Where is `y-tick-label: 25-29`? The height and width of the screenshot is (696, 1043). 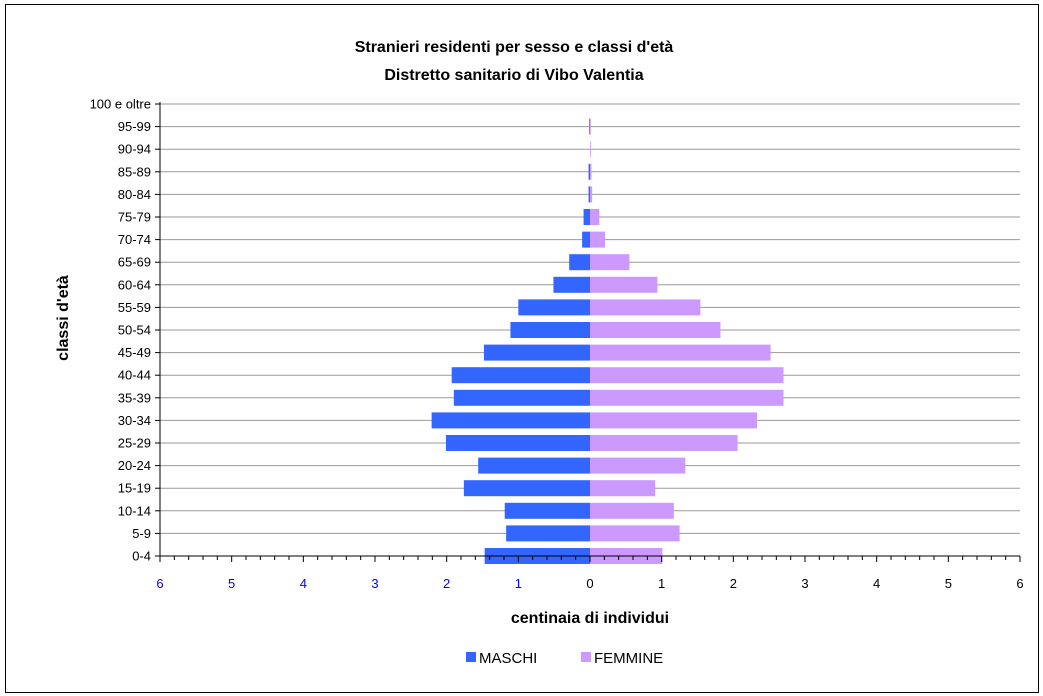 y-tick-label: 25-29 is located at coordinates (134, 443).